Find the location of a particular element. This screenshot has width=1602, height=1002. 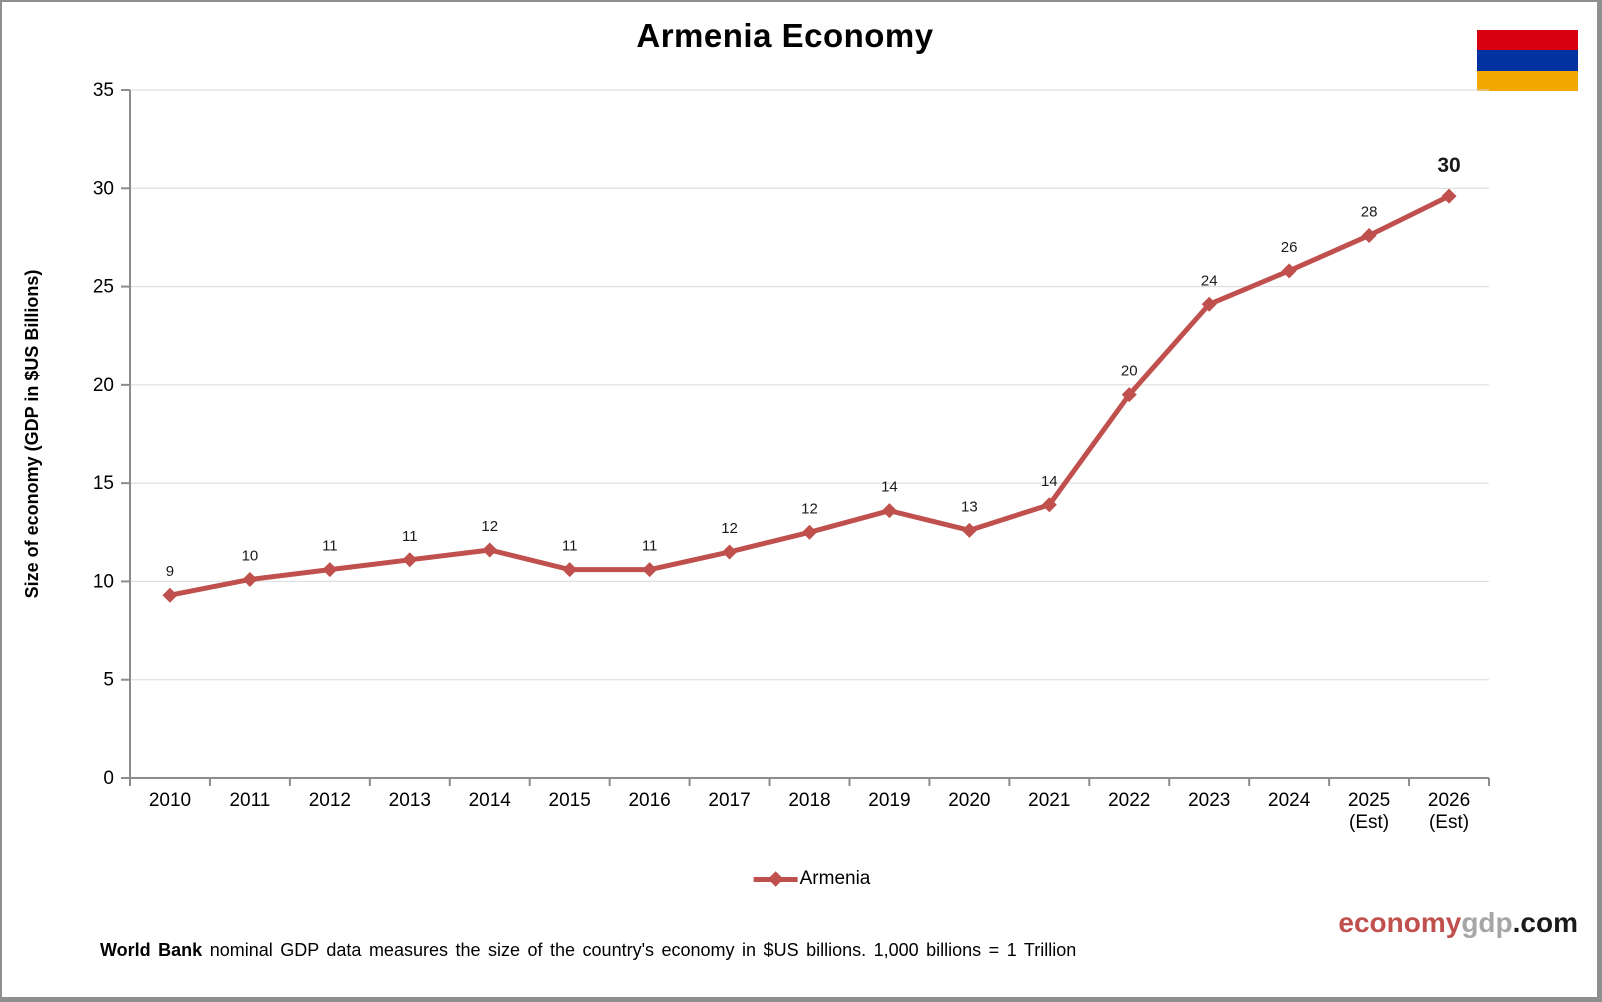

legend-label: Armenia is located at coordinates (835, 878).